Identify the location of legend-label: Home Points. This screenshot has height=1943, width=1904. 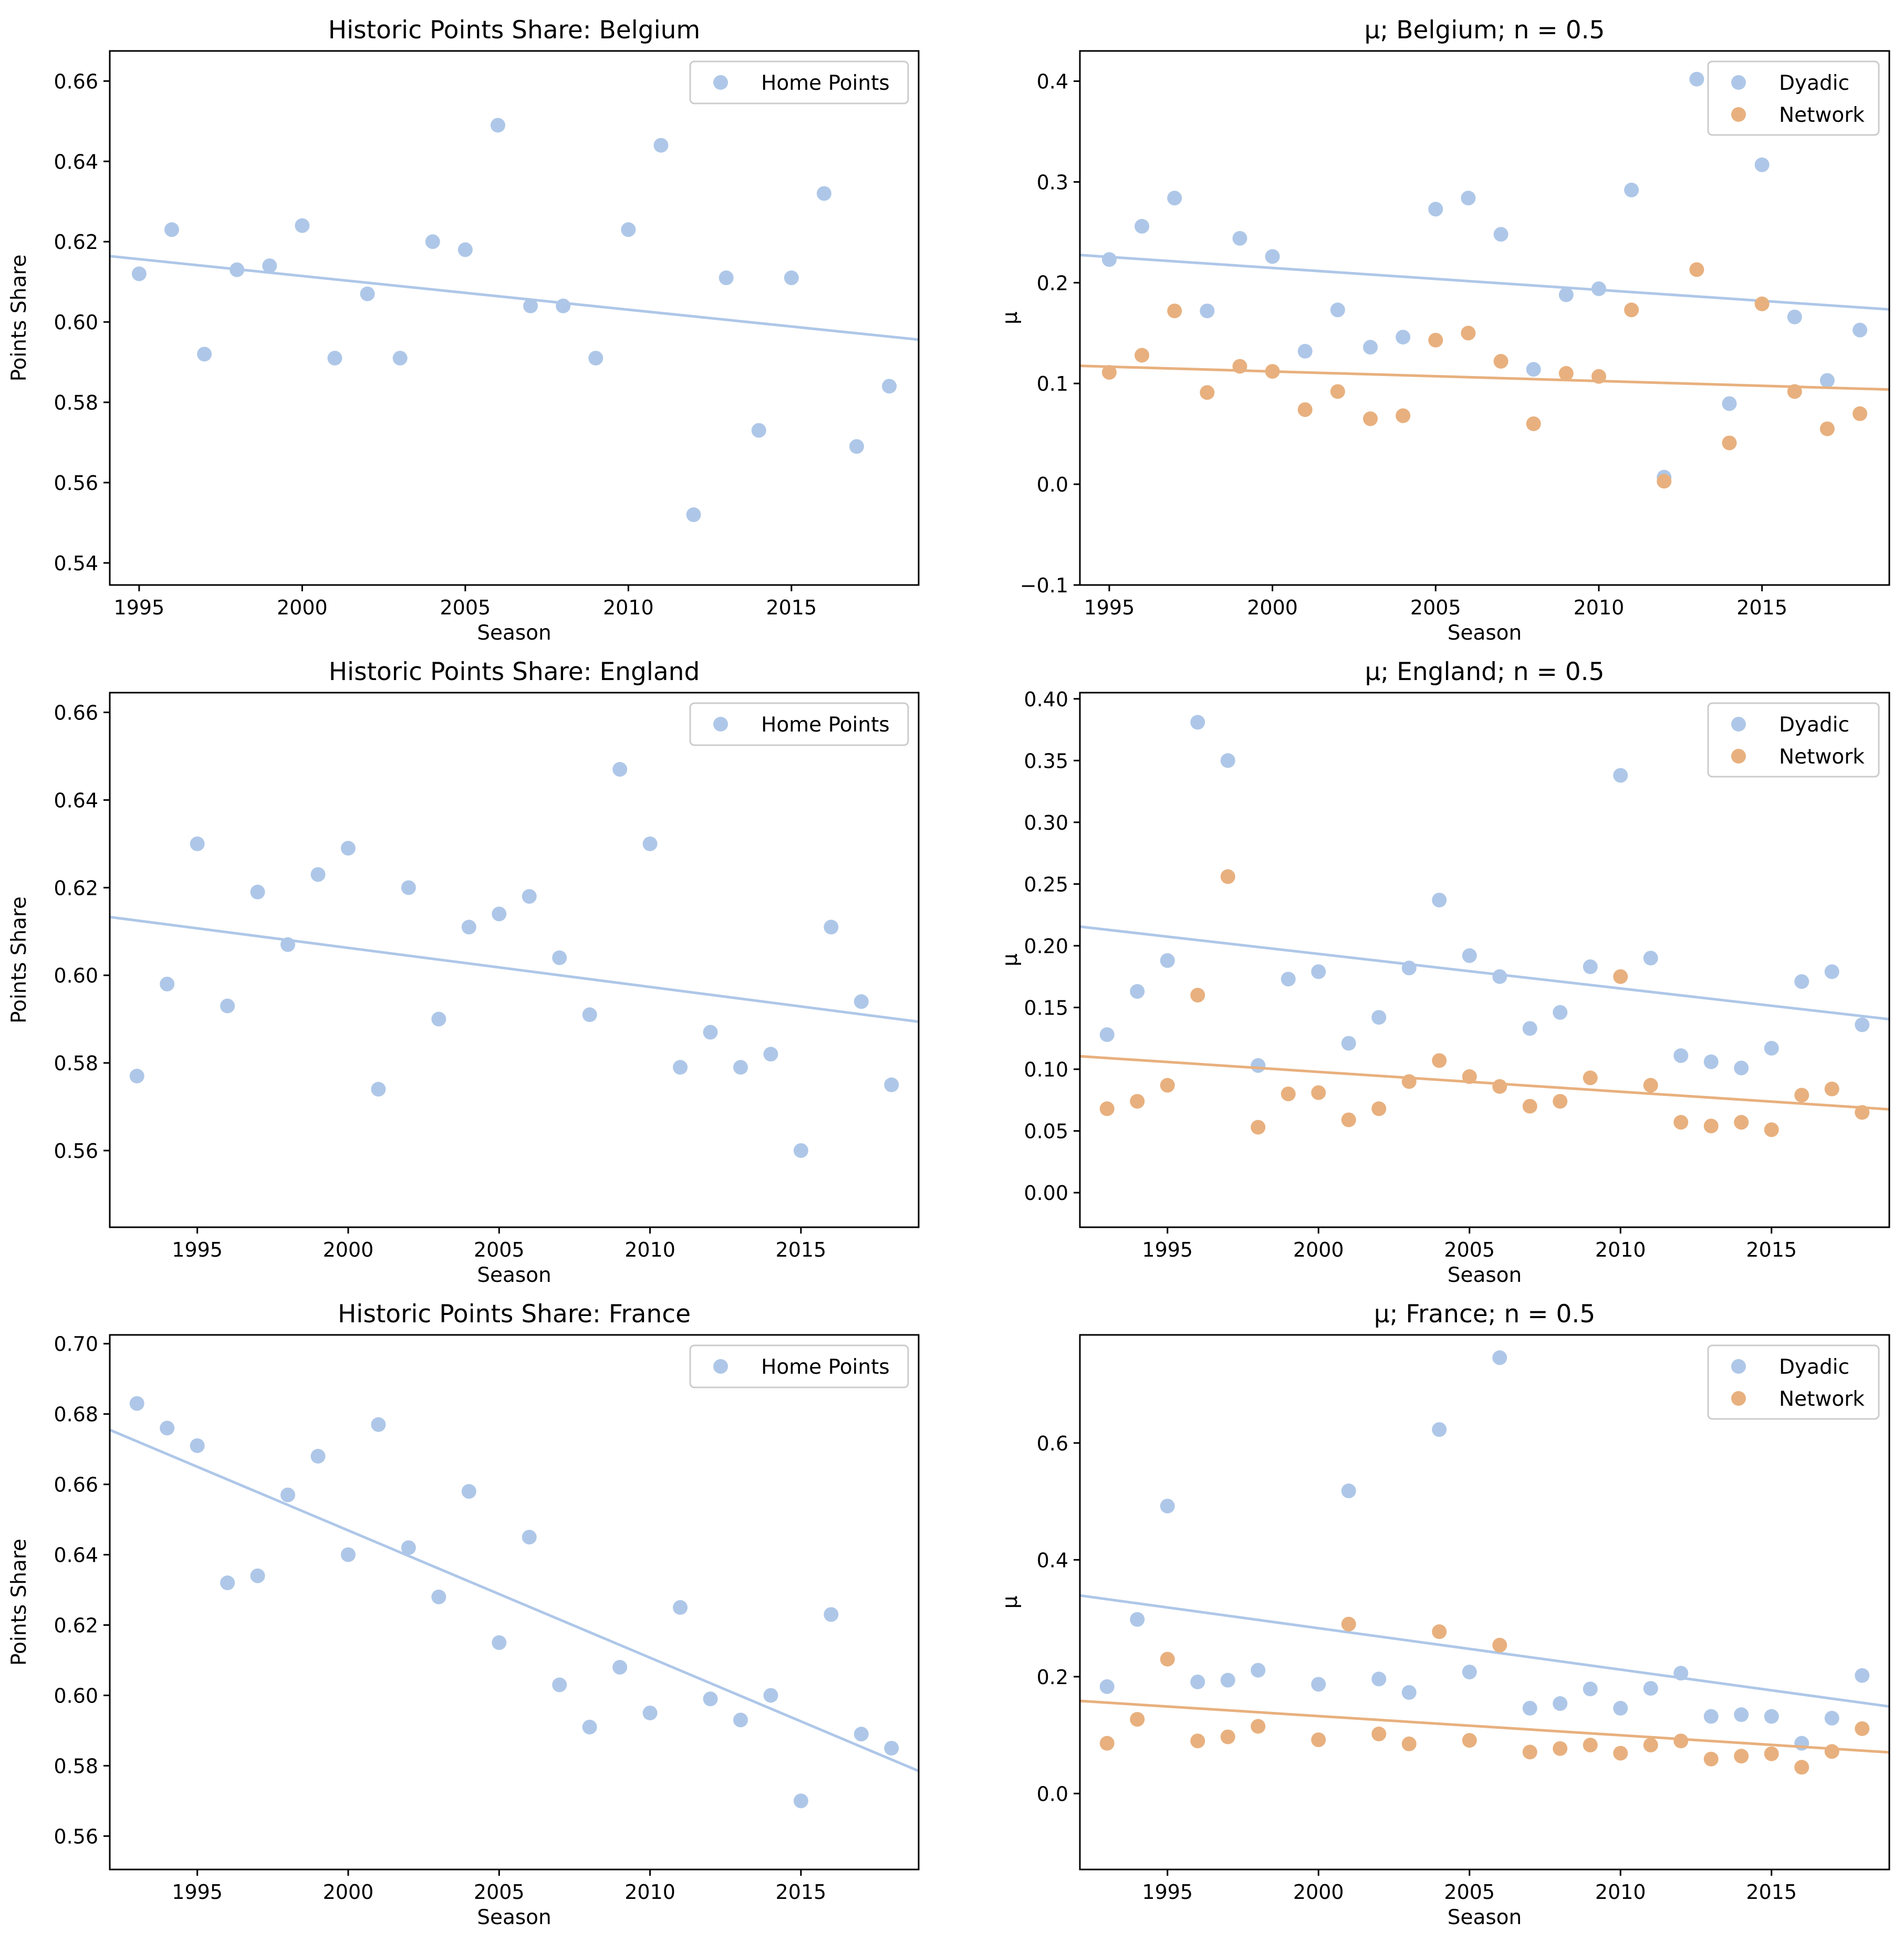
(825, 725).